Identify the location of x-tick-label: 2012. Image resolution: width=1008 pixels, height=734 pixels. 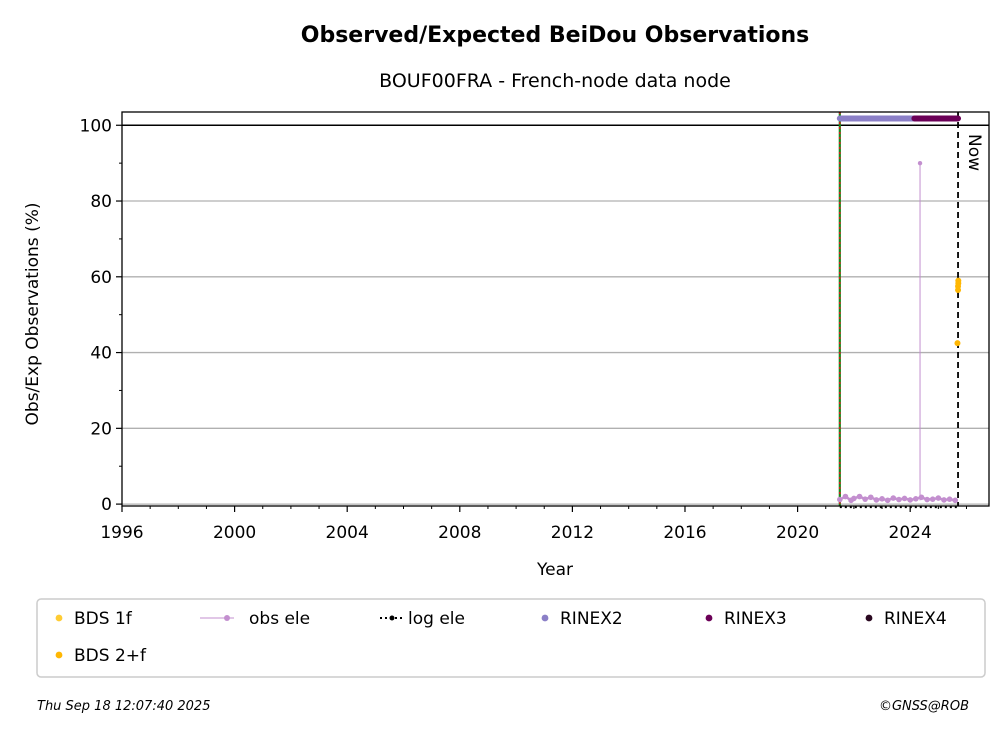
(572, 533).